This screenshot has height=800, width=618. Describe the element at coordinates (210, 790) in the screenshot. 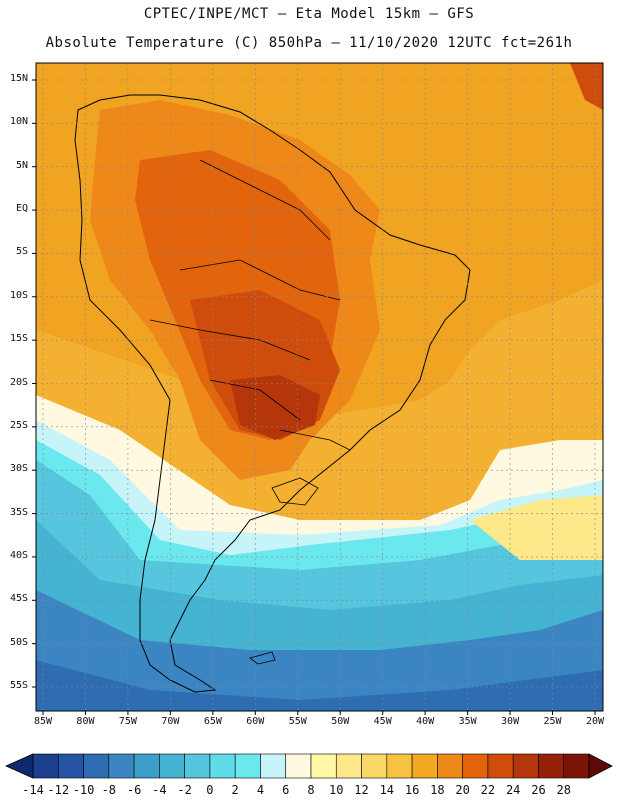

I see `colorbar-label: 0` at that location.